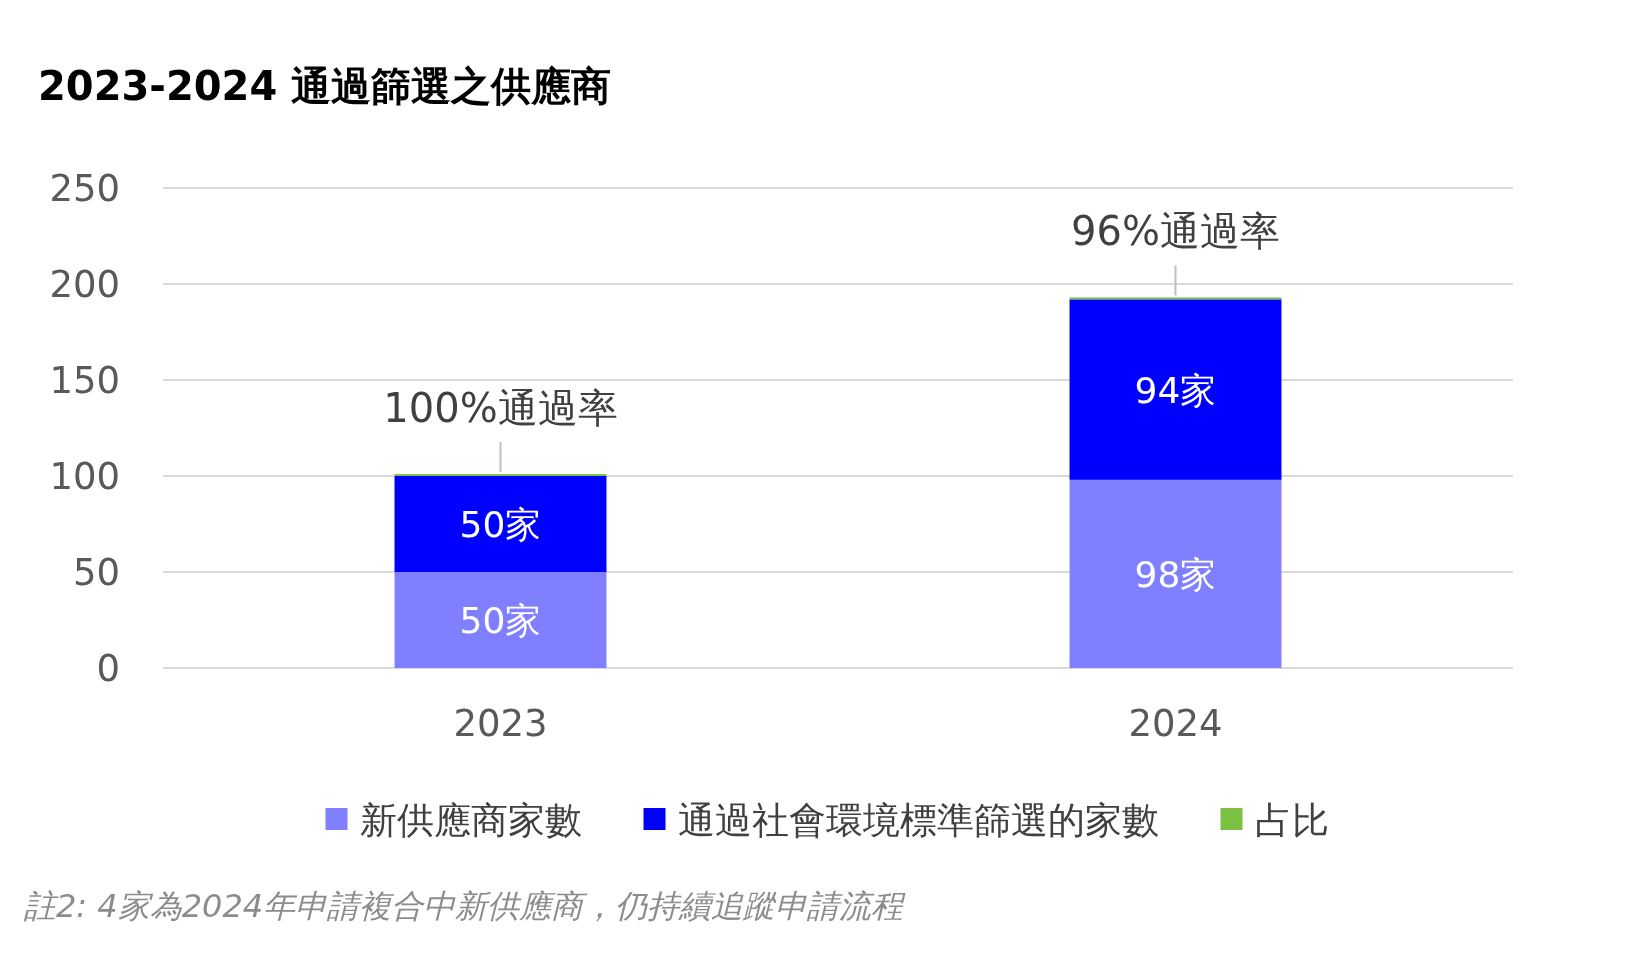 Image resolution: width=1646 pixels, height=980 pixels. What do you see at coordinates (918, 820) in the screenshot?
I see `legend-label: 通過社會環境標準篩選的家數` at bounding box center [918, 820].